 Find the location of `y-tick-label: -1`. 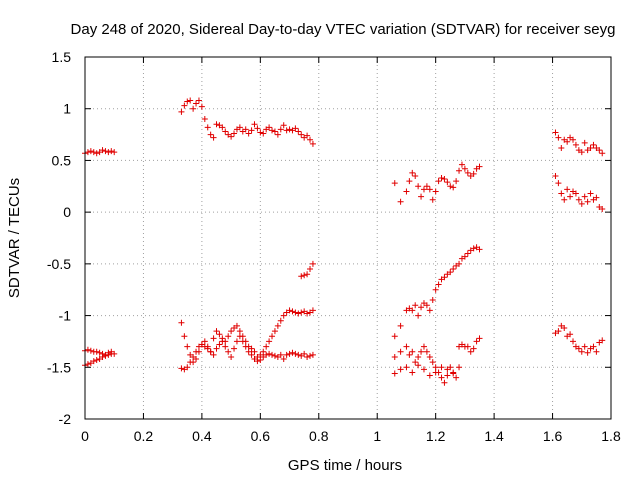

y-tick-label: -1 is located at coordinates (65, 316).